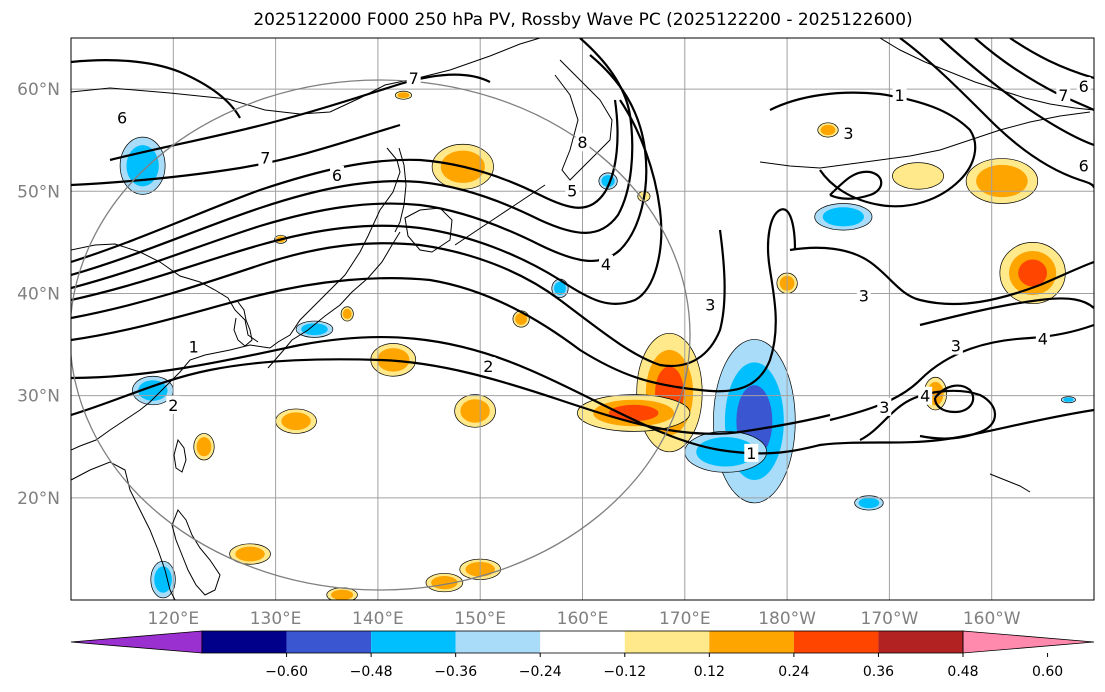  What do you see at coordinates (925, 140) in the screenshot?
I see `coastline-aleutians` at bounding box center [925, 140].